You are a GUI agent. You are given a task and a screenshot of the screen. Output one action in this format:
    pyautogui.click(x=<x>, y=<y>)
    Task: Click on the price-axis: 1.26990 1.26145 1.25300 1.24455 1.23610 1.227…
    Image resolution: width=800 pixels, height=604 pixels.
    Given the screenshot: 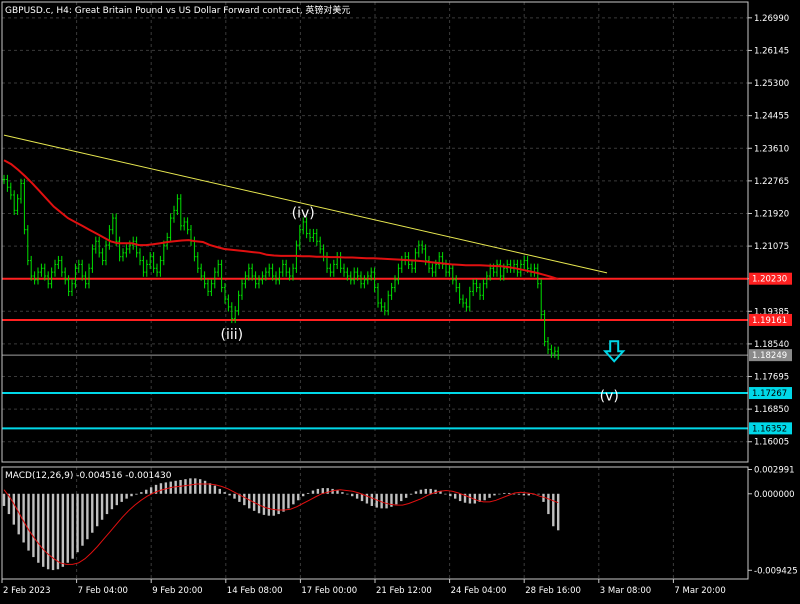 What is the action you would take?
    pyautogui.click(x=770, y=231)
    